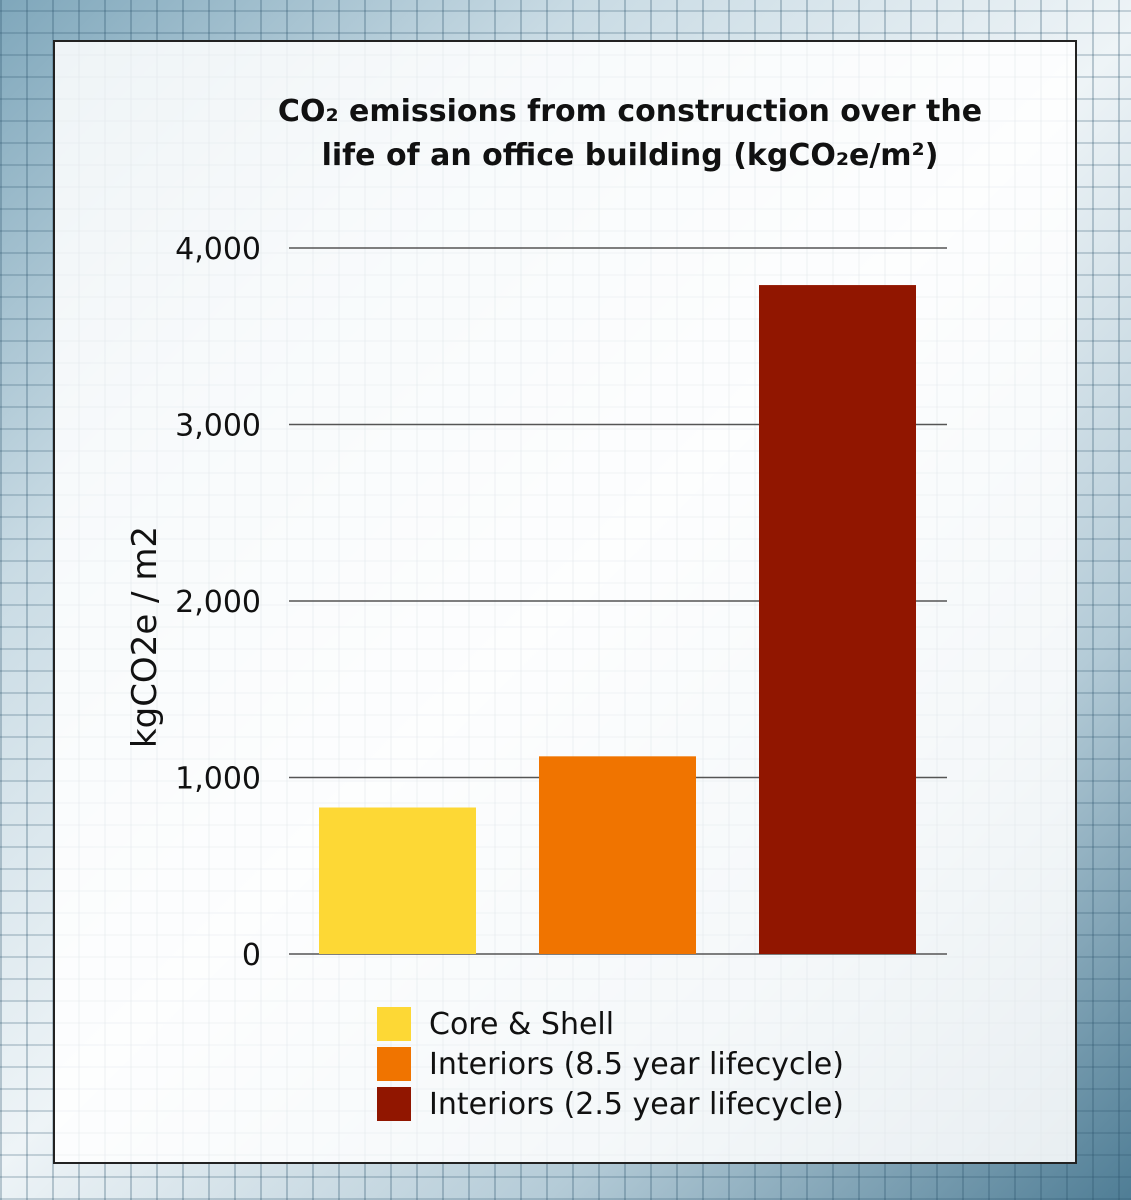  I want to click on y-tick-label: 0, so click(251, 955).